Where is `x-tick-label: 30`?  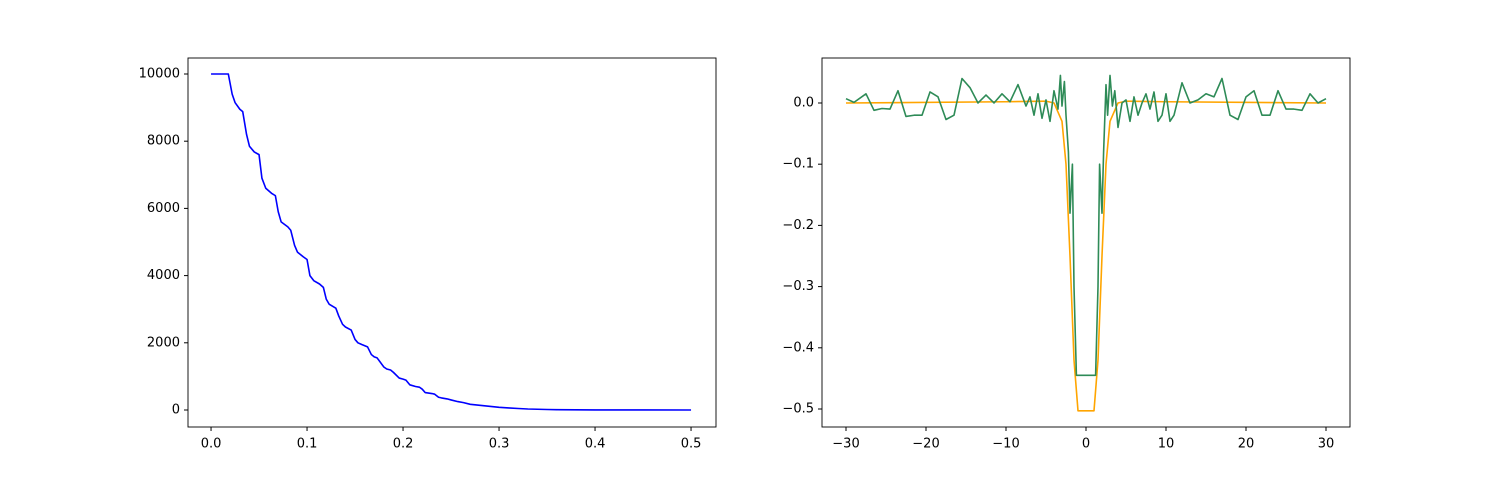
x-tick-label: 30 is located at coordinates (1326, 444).